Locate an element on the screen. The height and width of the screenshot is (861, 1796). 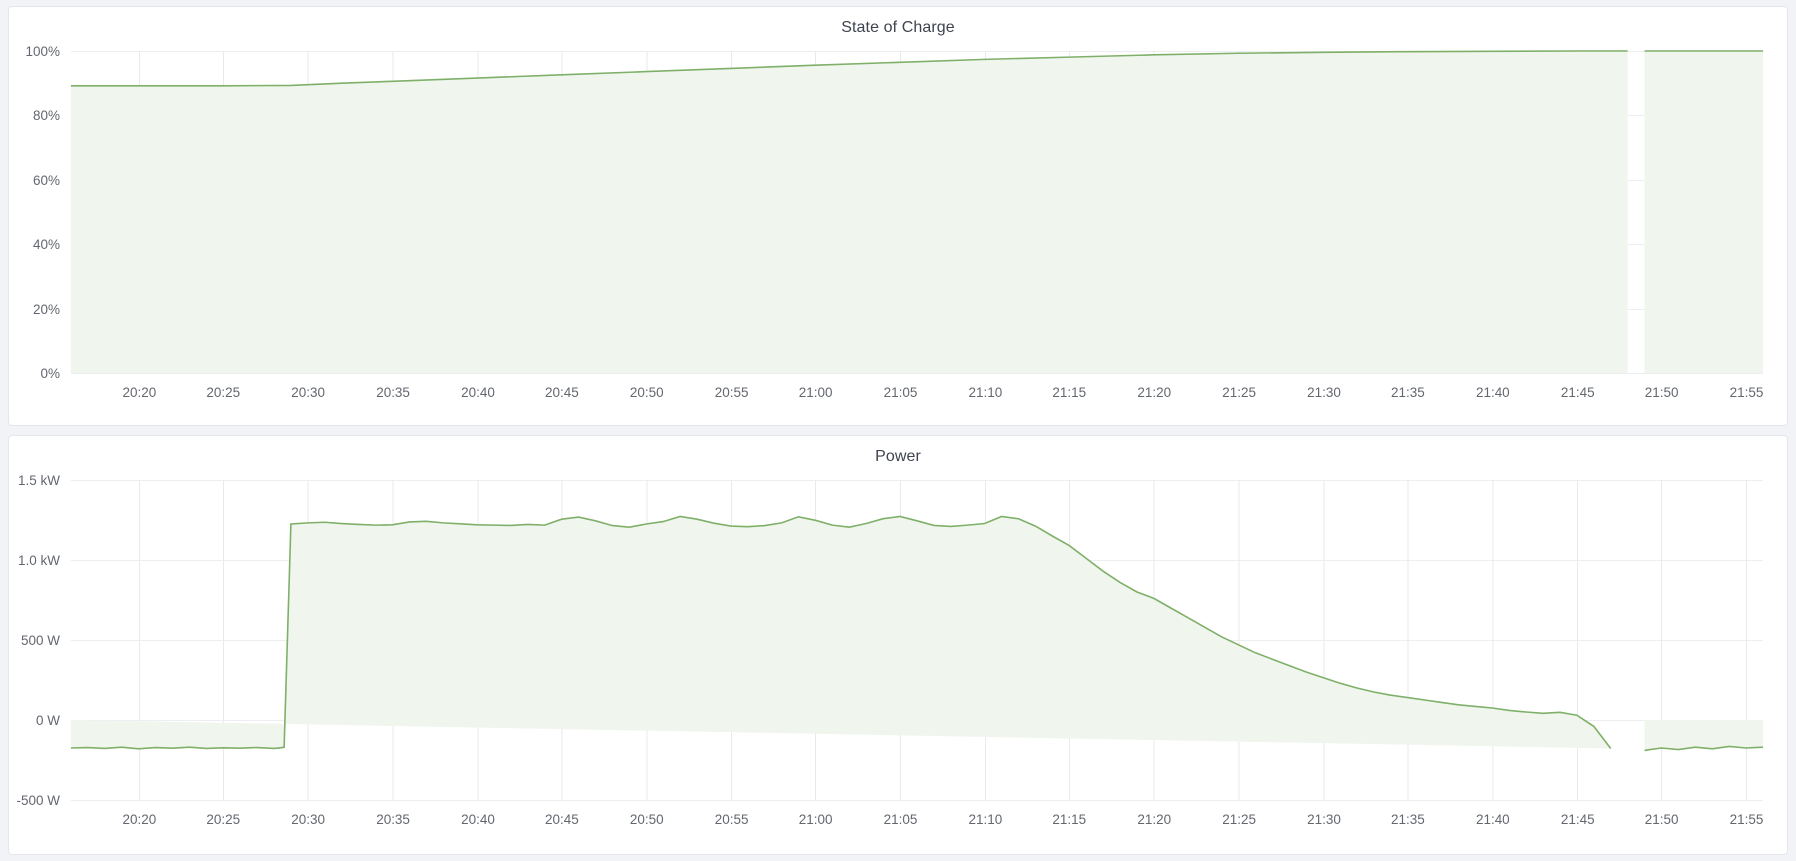
y-axis-tick-label: 60% is located at coordinates (46, 180).